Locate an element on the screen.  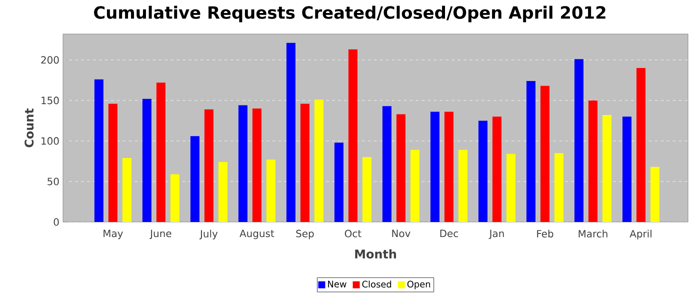
x-tick-label: Sep is located at coordinates (305, 235).